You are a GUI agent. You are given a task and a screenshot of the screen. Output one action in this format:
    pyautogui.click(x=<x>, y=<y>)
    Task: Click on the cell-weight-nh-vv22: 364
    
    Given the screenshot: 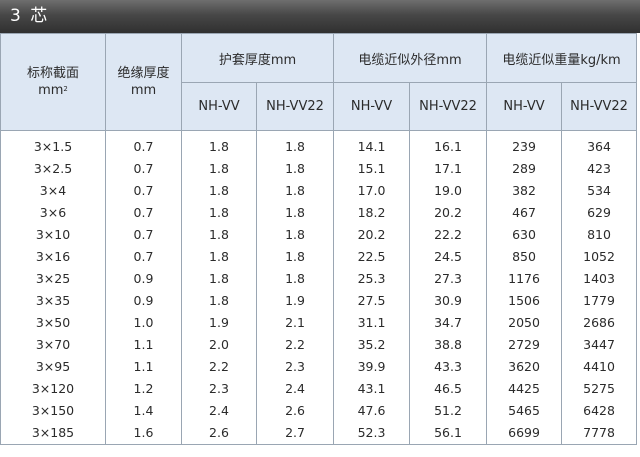 What is the action you would take?
    pyautogui.click(x=599, y=143)
    